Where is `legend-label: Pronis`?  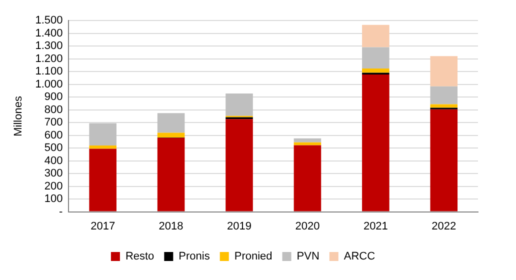
legend-label: Pronis is located at coordinates (194, 256).